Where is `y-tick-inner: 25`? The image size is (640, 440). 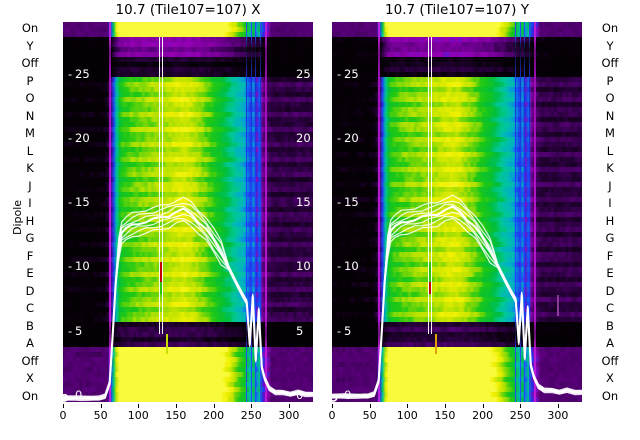 y-tick-inner: 25 is located at coordinates (303, 74).